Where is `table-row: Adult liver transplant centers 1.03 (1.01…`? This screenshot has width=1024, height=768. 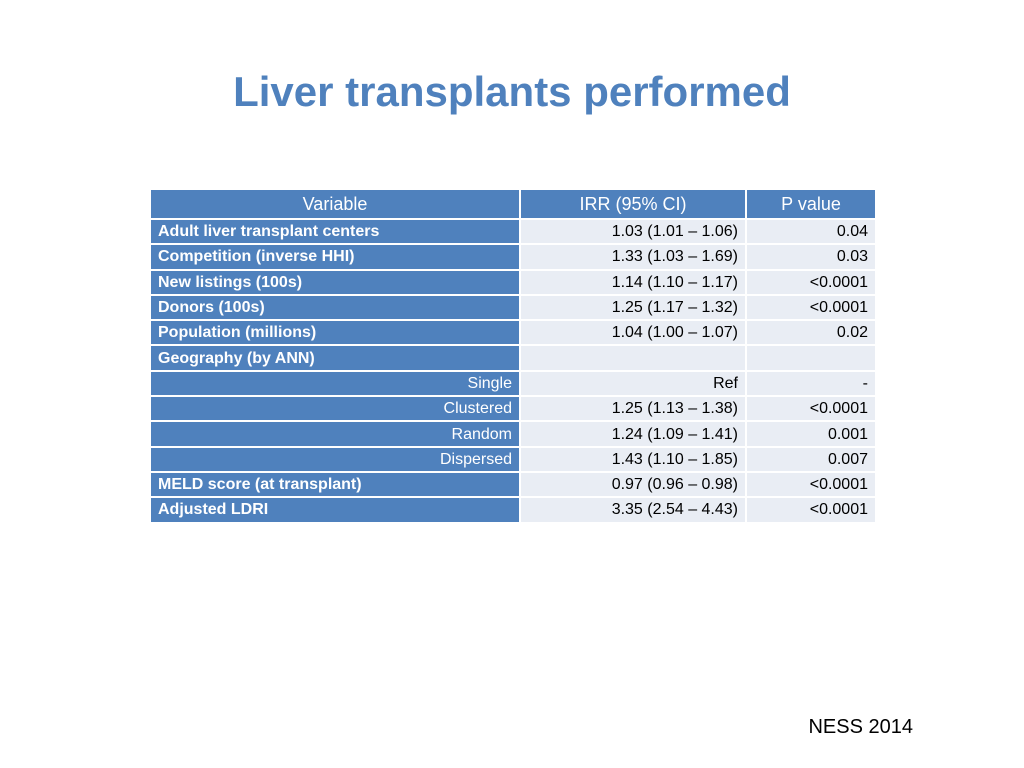
table-row: Adult liver transplant centers 1.03 (1.01… is located at coordinates (513, 231).